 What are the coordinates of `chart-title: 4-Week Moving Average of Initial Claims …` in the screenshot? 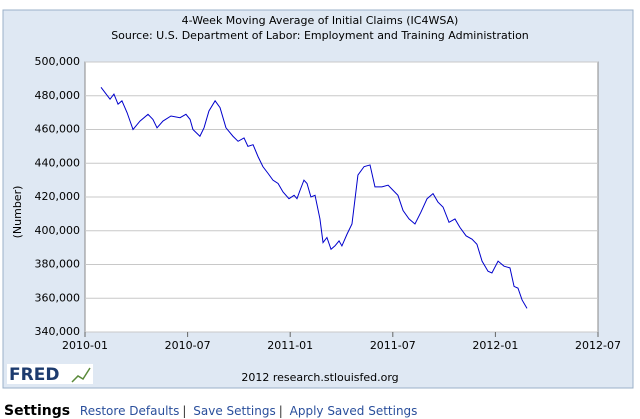 It's located at (320, 20).